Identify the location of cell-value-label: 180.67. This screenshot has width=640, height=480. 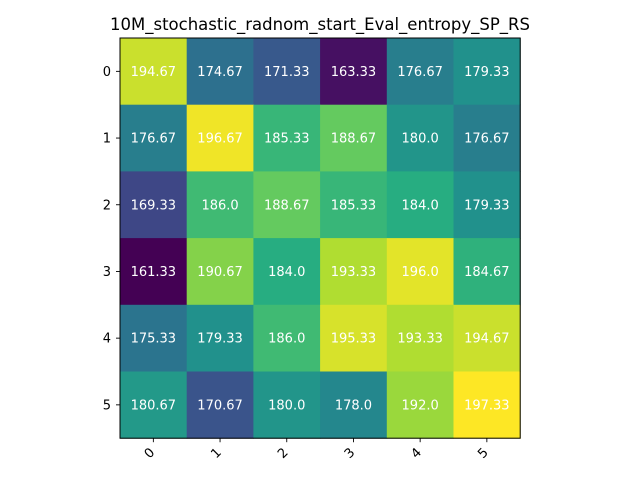
(154, 405).